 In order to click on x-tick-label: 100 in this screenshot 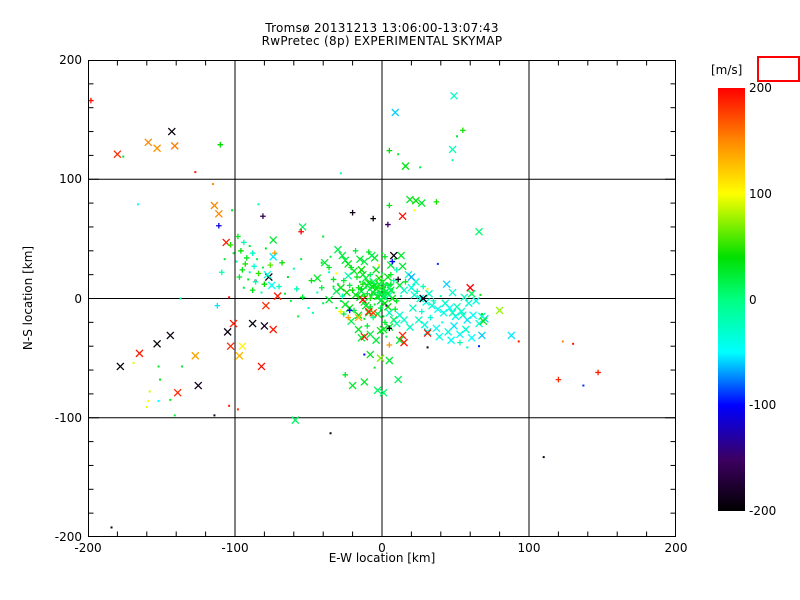, I will do `click(529, 548)`.